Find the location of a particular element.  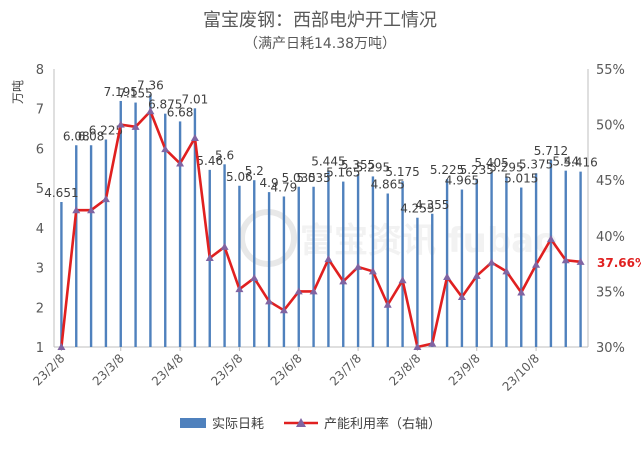

bar-data-label: 5.445 is located at coordinates (328, 161).